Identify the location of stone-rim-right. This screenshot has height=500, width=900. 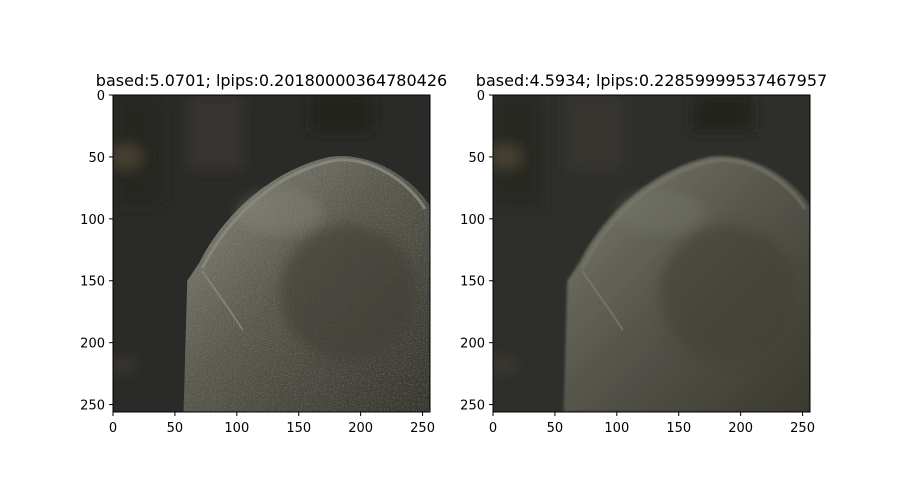
(694, 213).